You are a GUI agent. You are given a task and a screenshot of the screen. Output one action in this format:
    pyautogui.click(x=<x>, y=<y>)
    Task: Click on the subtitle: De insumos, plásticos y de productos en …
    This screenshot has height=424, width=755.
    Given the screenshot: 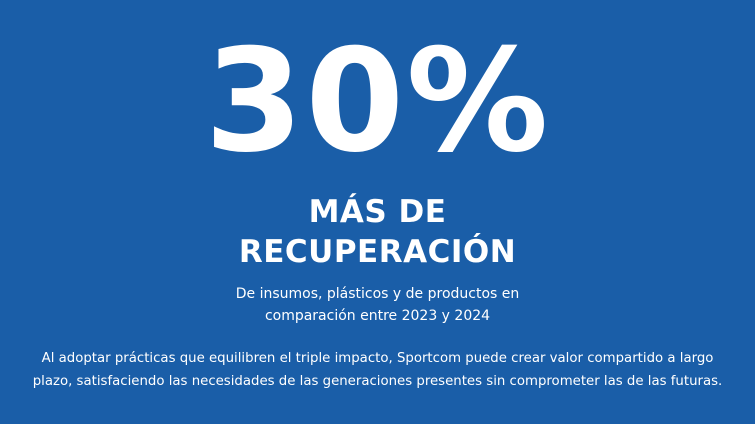 What is the action you would take?
    pyautogui.click(x=377, y=305)
    